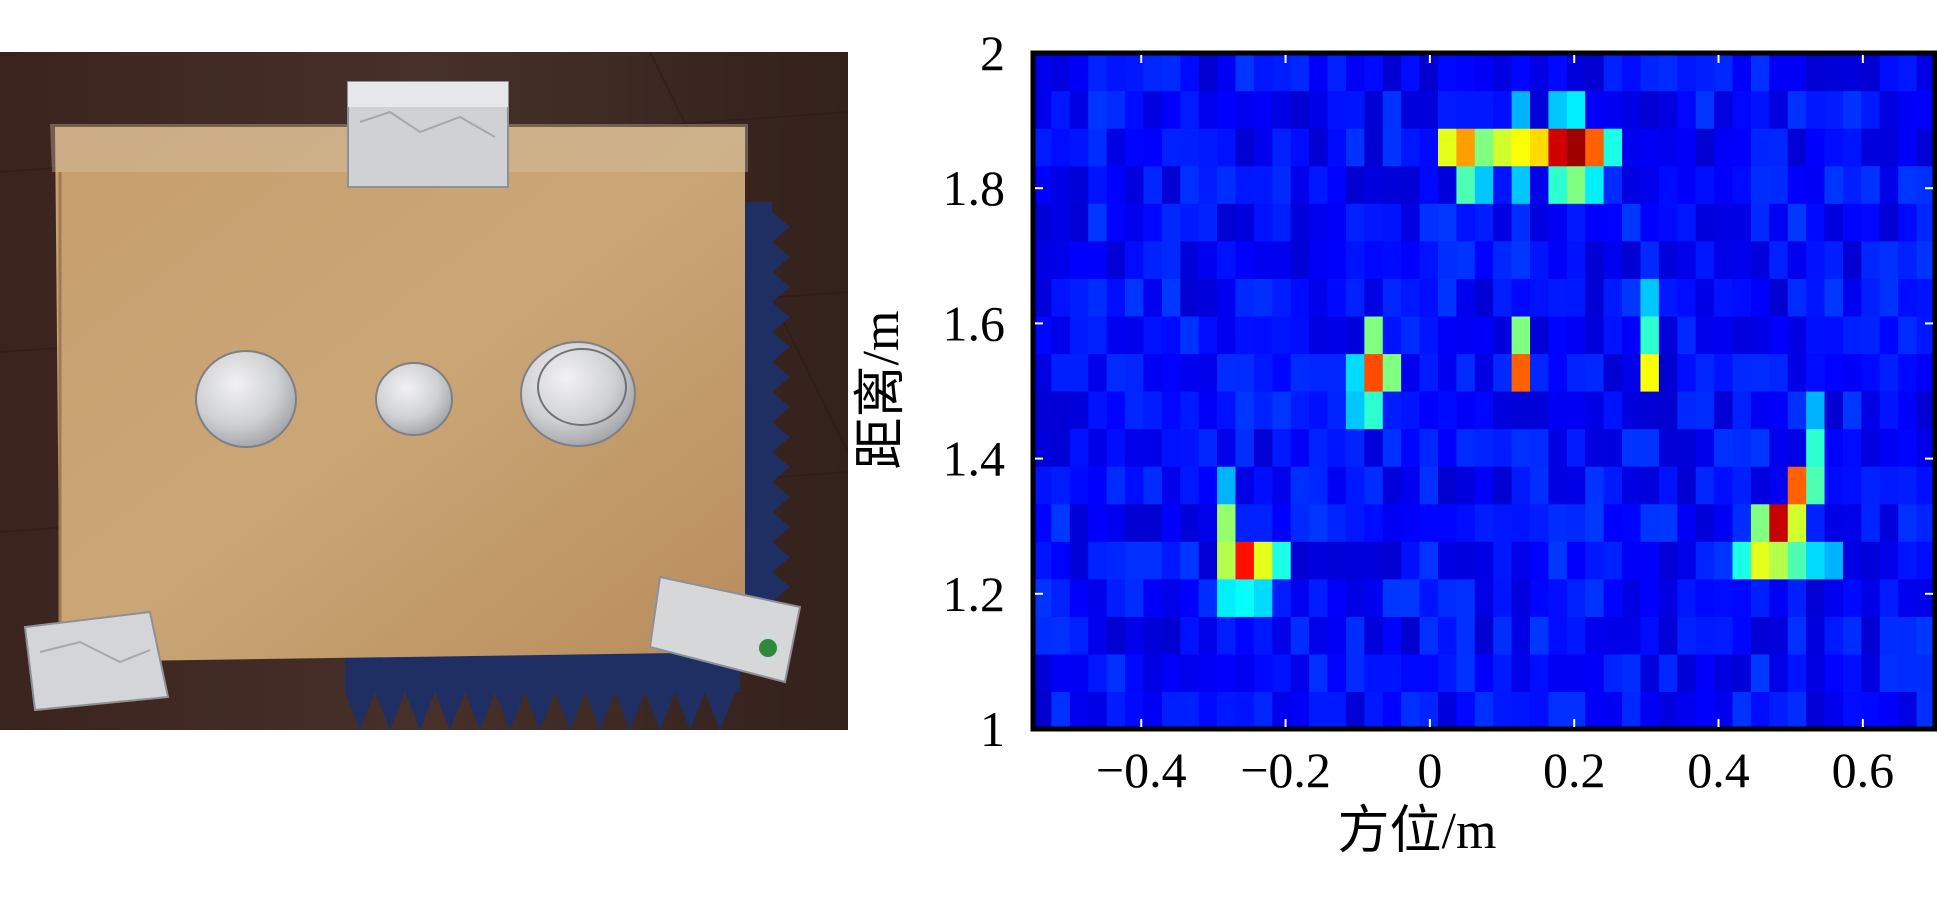 This screenshot has height=898, width=1937. What do you see at coordinates (1718, 770) in the screenshot?
I see `x-tick-label: 0.4` at bounding box center [1718, 770].